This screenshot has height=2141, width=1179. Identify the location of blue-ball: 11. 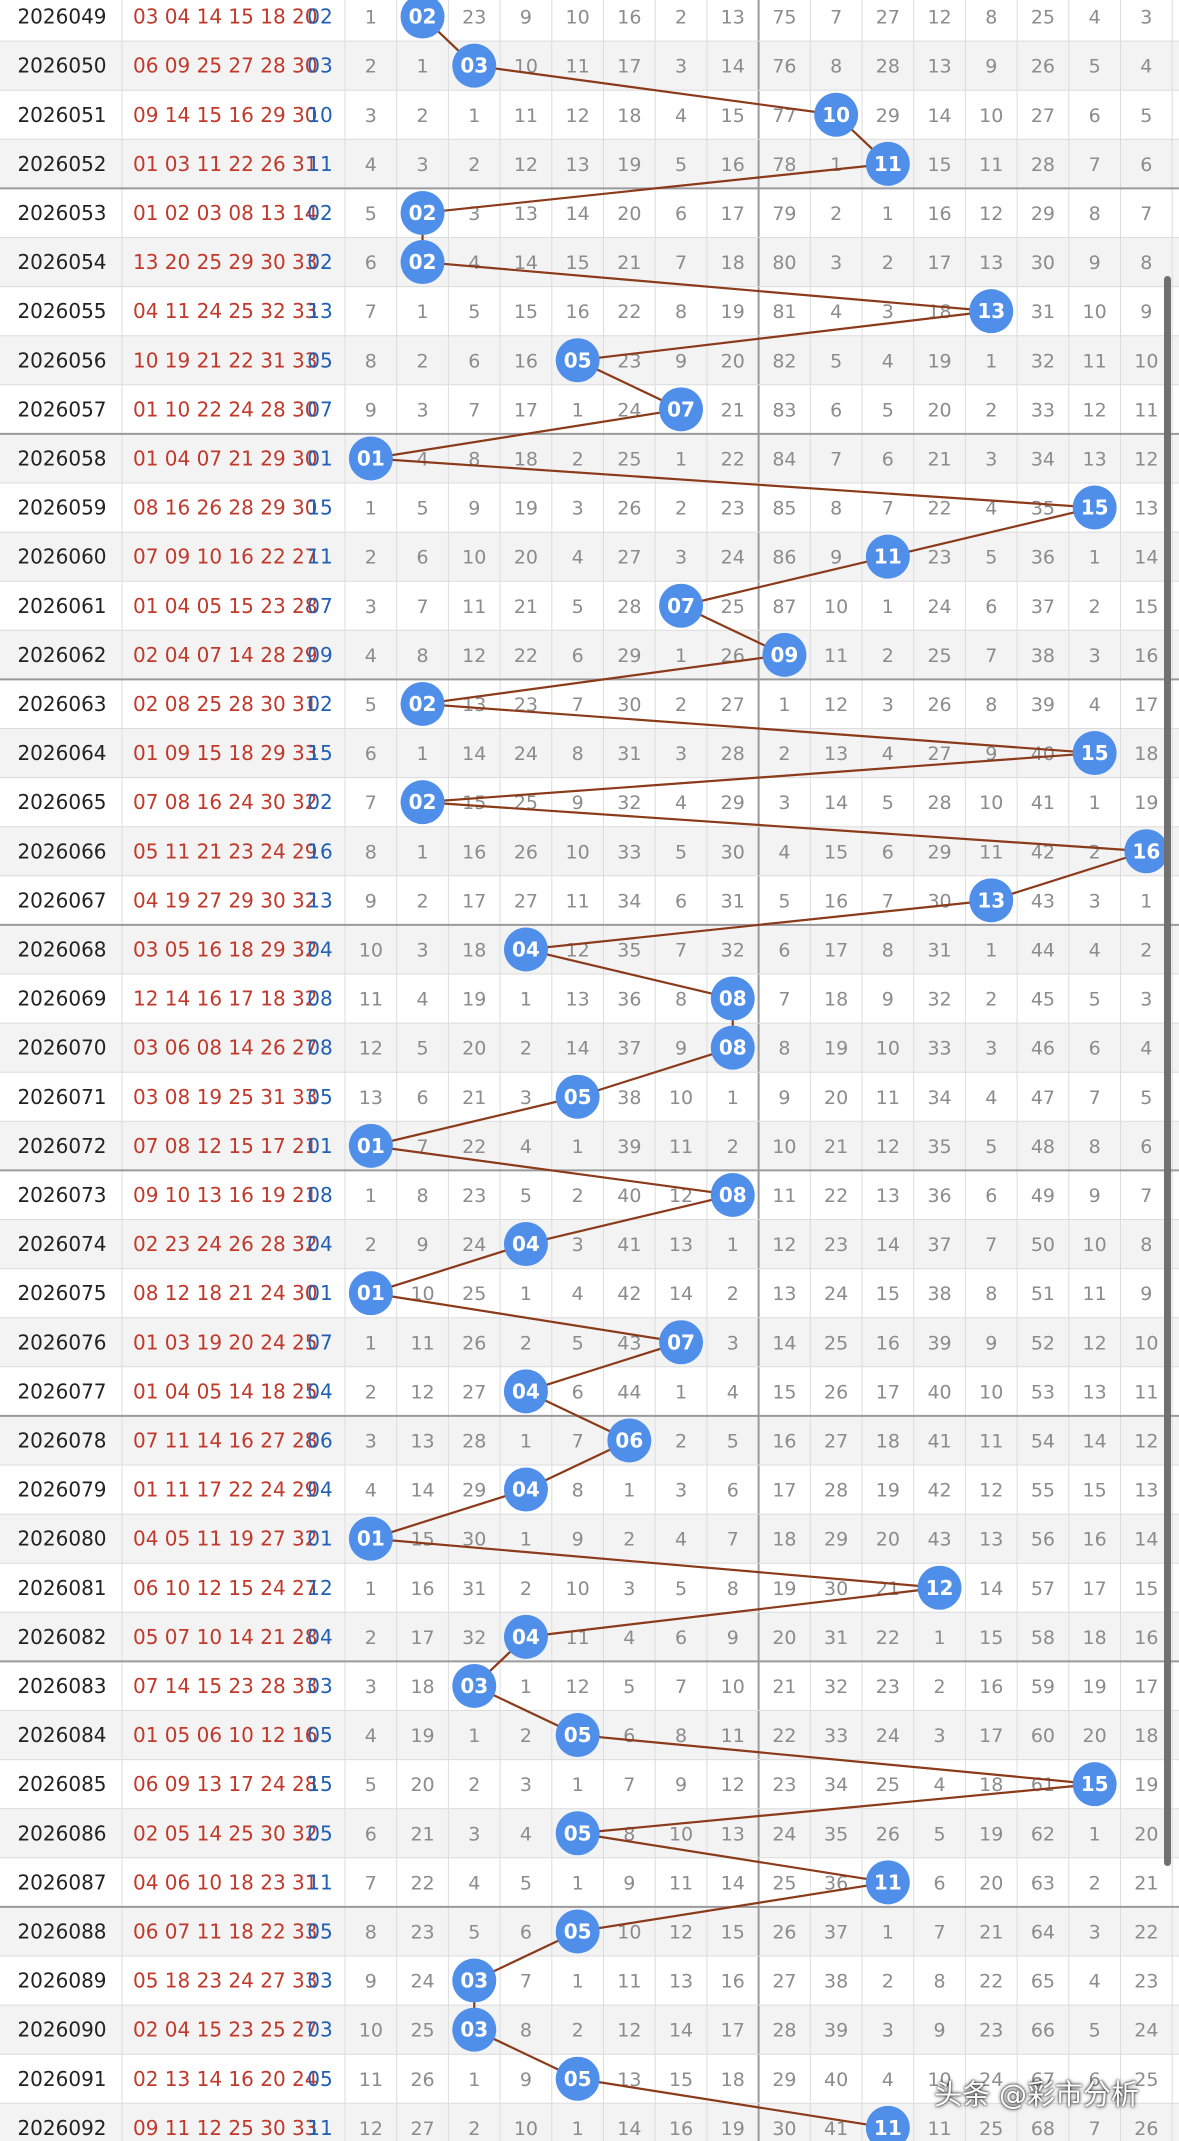
(319, 2128).